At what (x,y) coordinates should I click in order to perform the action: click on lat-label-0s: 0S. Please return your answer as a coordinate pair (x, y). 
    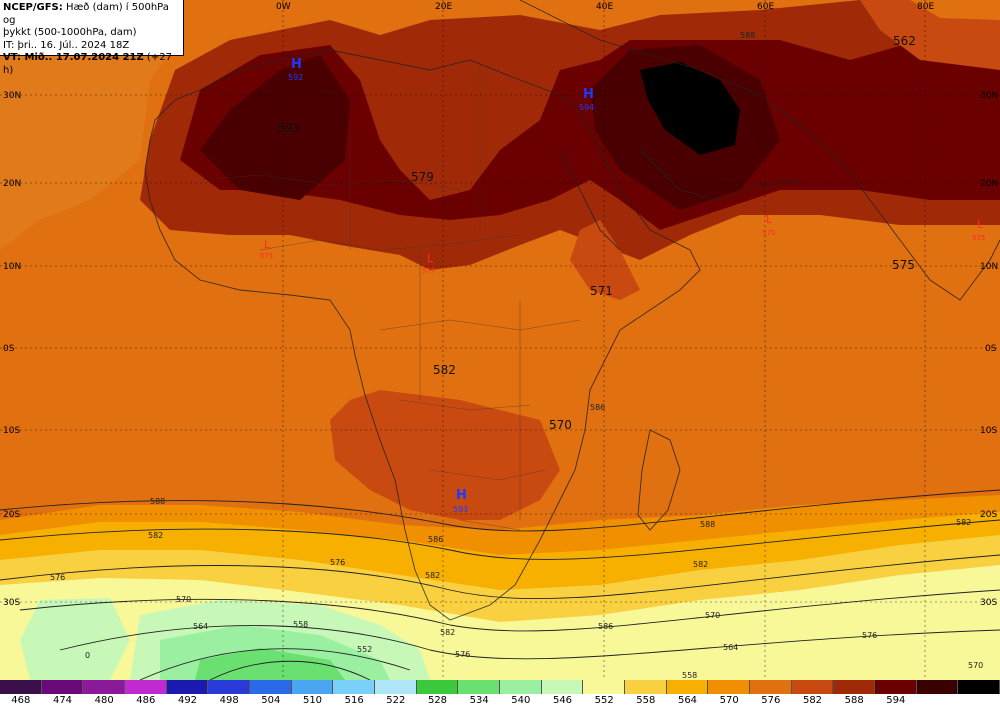
    Looking at the image, I should click on (9, 349).